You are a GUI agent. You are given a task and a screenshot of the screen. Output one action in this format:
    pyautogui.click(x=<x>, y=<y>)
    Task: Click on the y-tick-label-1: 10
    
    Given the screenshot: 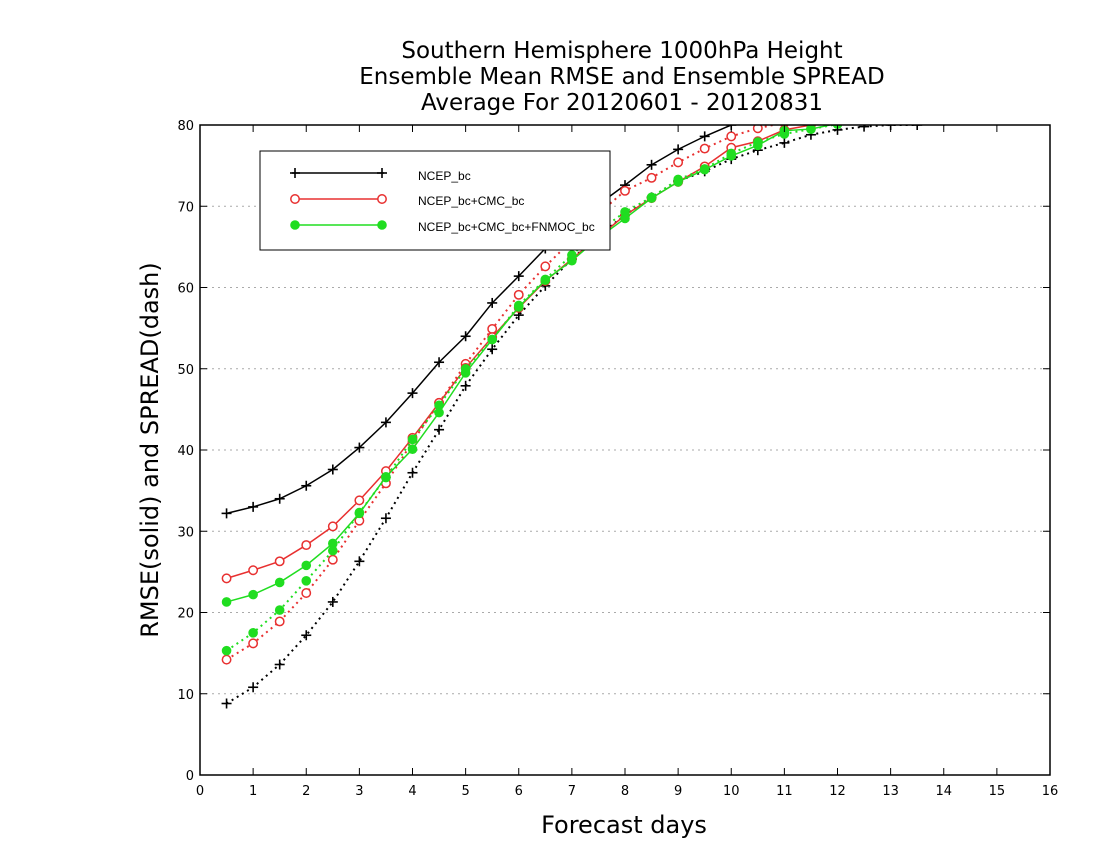 What is the action you would take?
    pyautogui.click(x=185, y=695)
    